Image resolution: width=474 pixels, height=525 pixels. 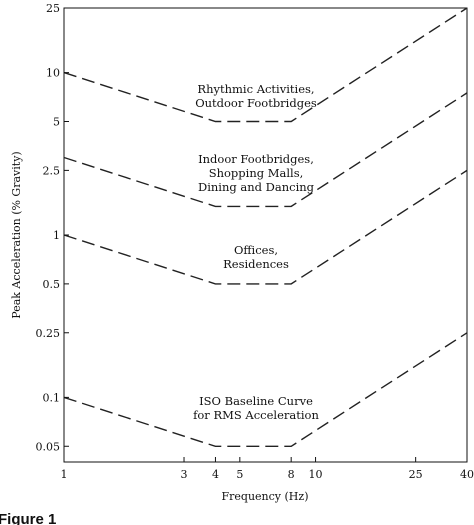 I want to click on annotation-line: Offices,, so click(x=256, y=250).